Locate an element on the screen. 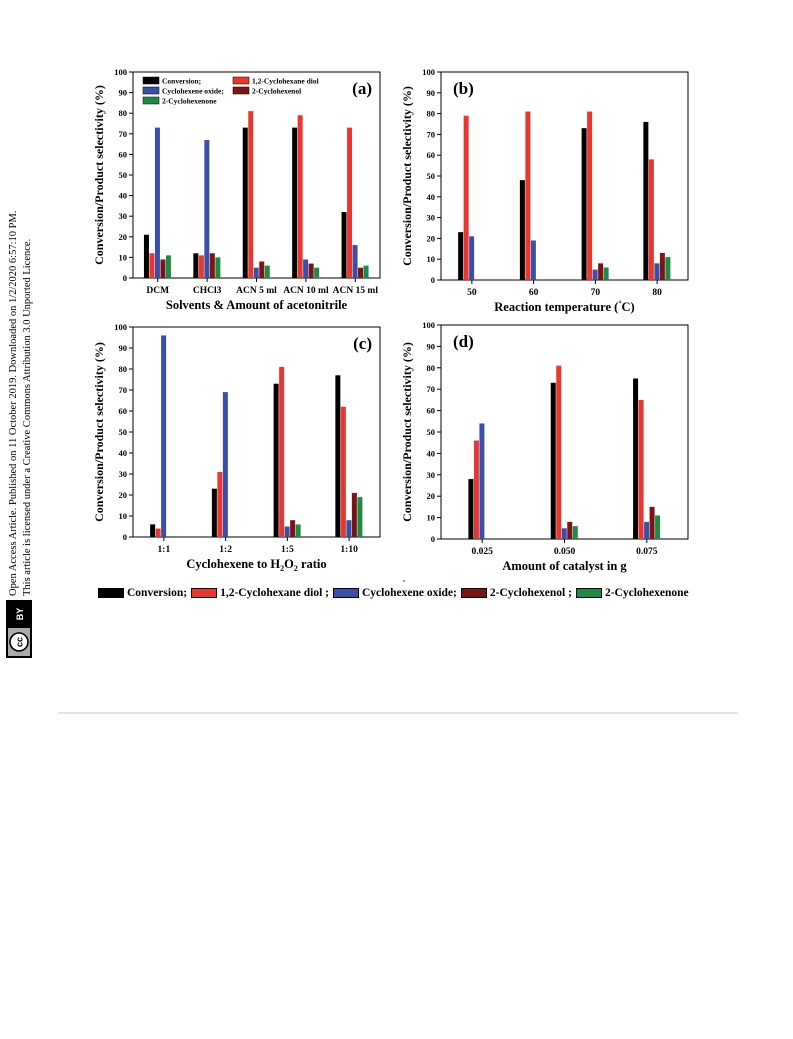  x-tick-label: ACN 10 ml is located at coordinates (306, 291).